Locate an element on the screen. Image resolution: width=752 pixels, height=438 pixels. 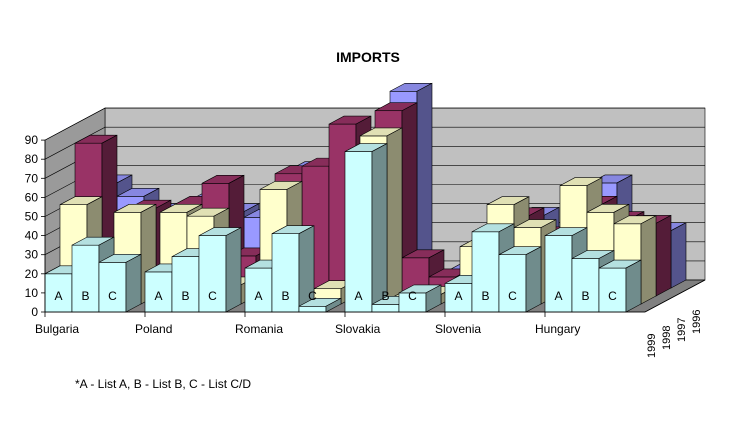
y-tick-label: 60 is located at coordinates (32, 197).